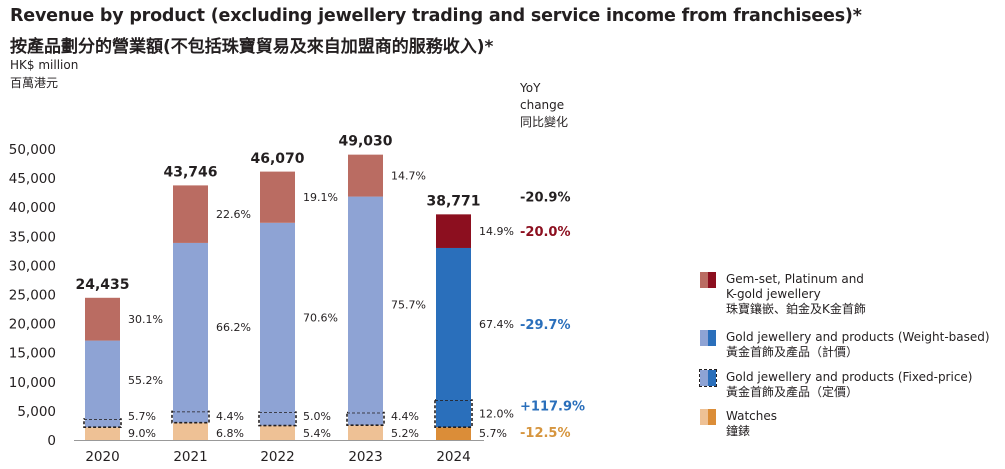 The width and height of the screenshot is (1005, 469). Describe the element at coordinates (493, 433) in the screenshot. I see `percent-label-watch: 5.7%` at that location.